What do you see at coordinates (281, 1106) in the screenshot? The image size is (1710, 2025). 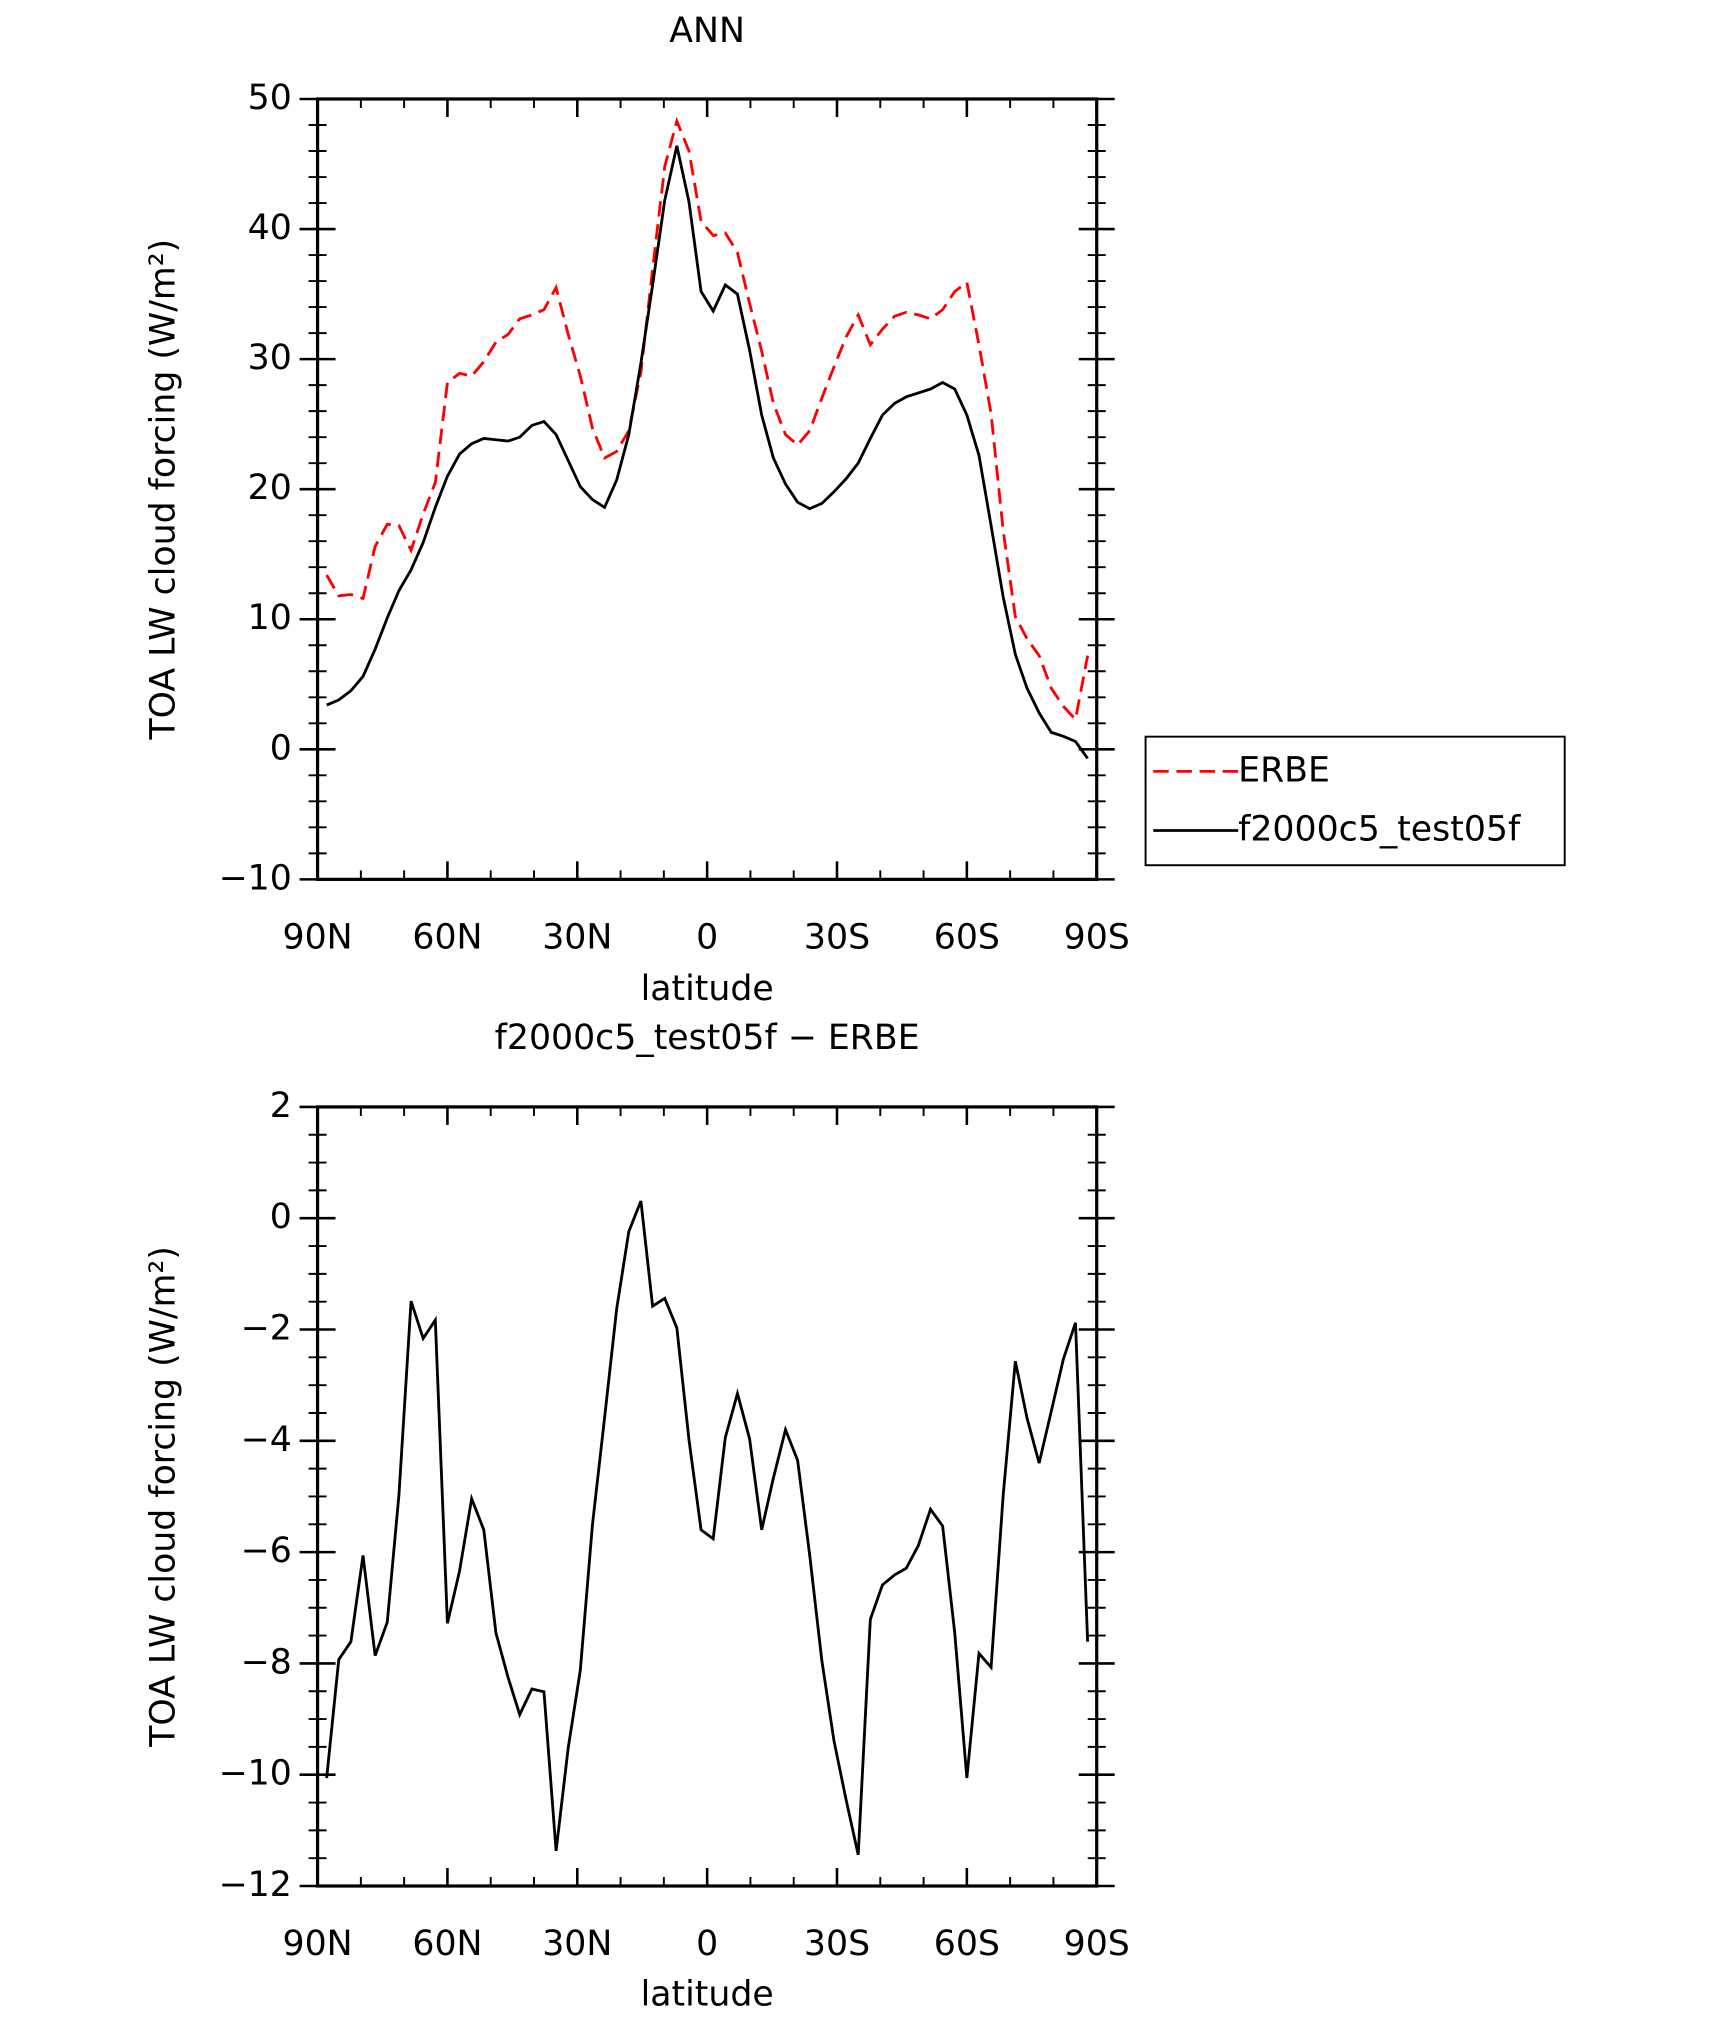 I see `y-tick-label: 2` at bounding box center [281, 1106].